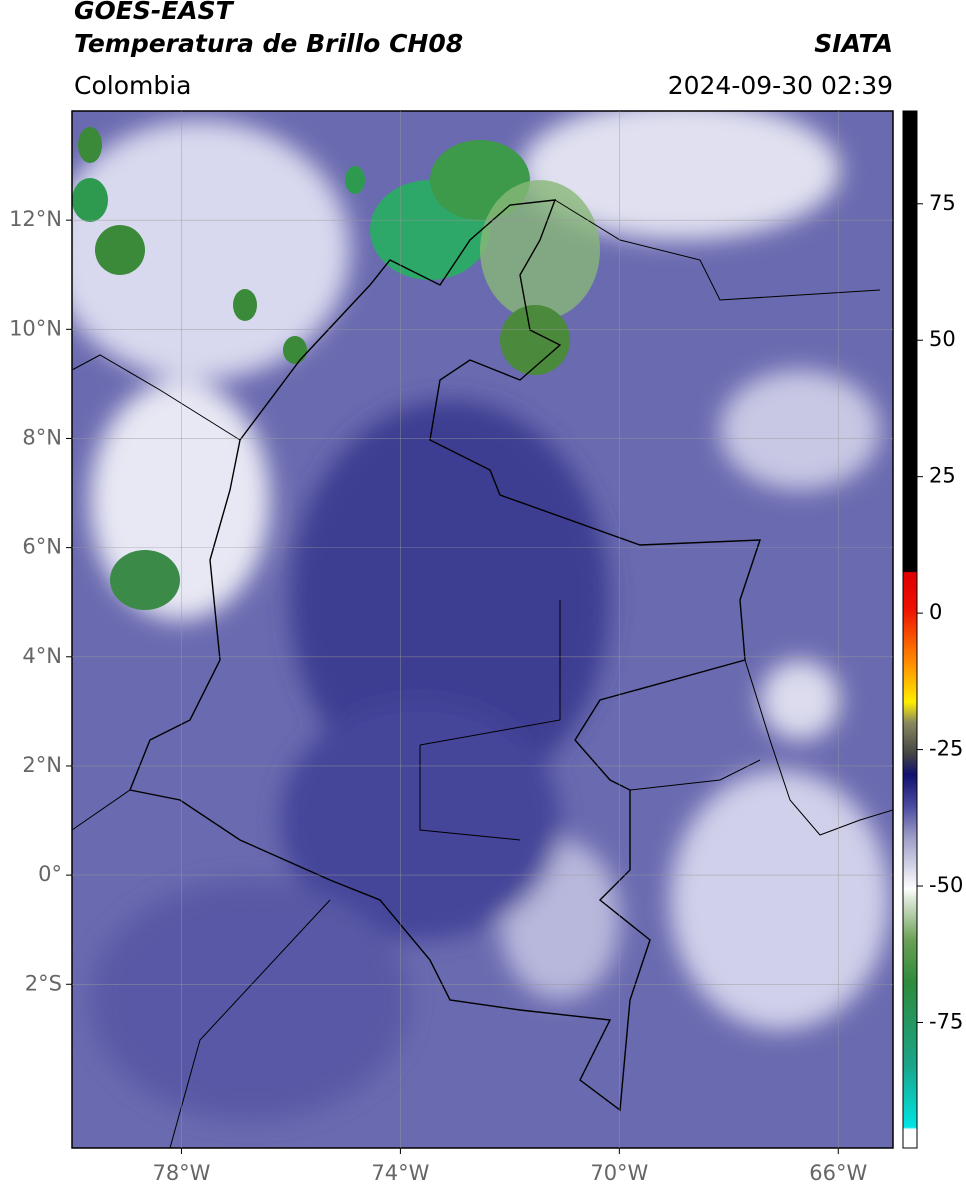 The height and width of the screenshot is (1190, 966). I want to click on y-tick-label: 4°N, so click(42, 656).